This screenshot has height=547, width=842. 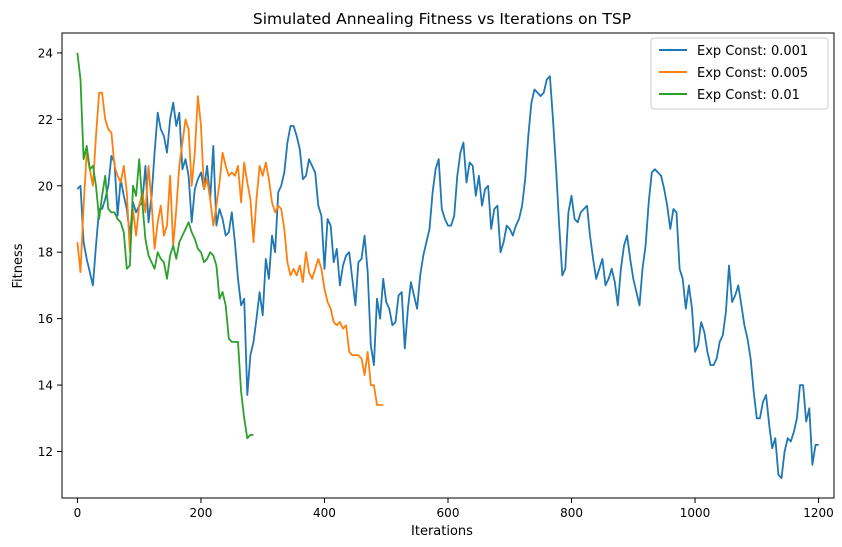 I want to click on legend-label-1: Exp Const: 0.005, so click(x=752, y=73).